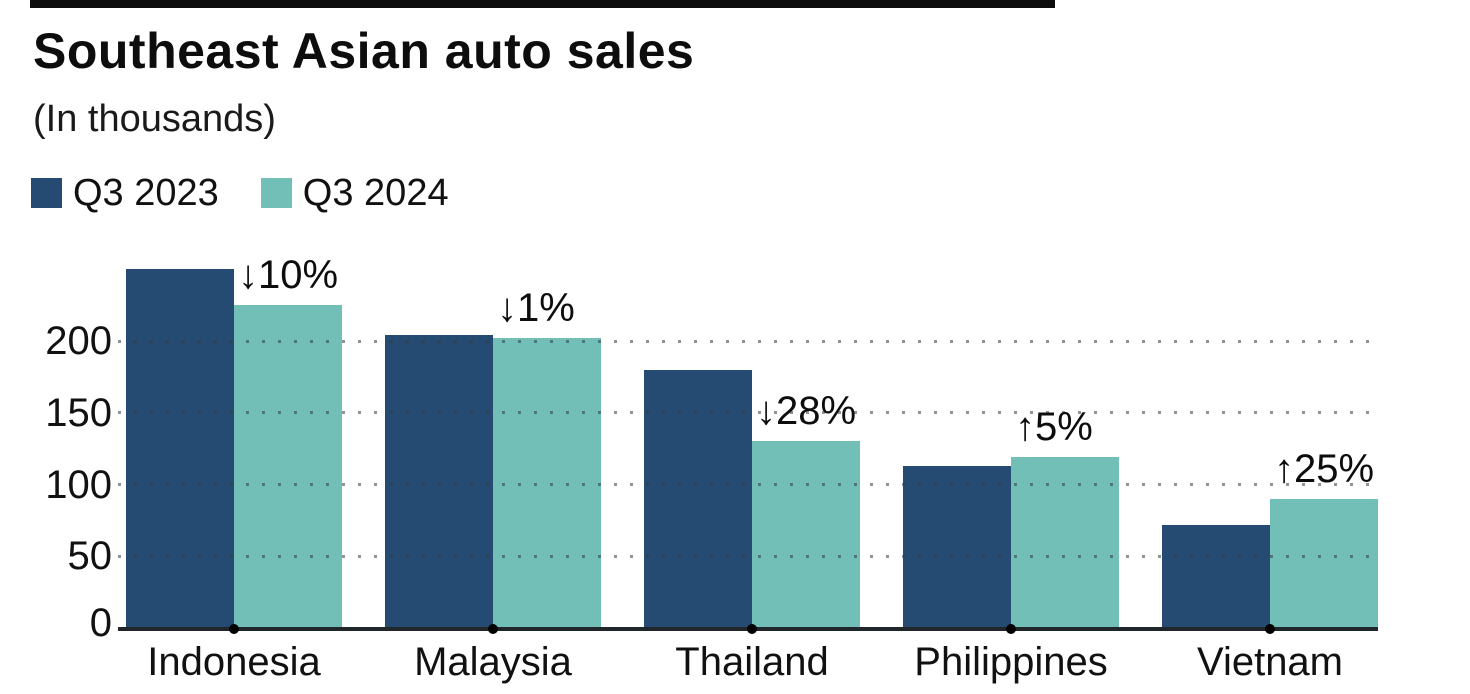 This screenshot has height=694, width=1470. I want to click on chart-title: Southeast Asian auto sales, so click(364, 51).